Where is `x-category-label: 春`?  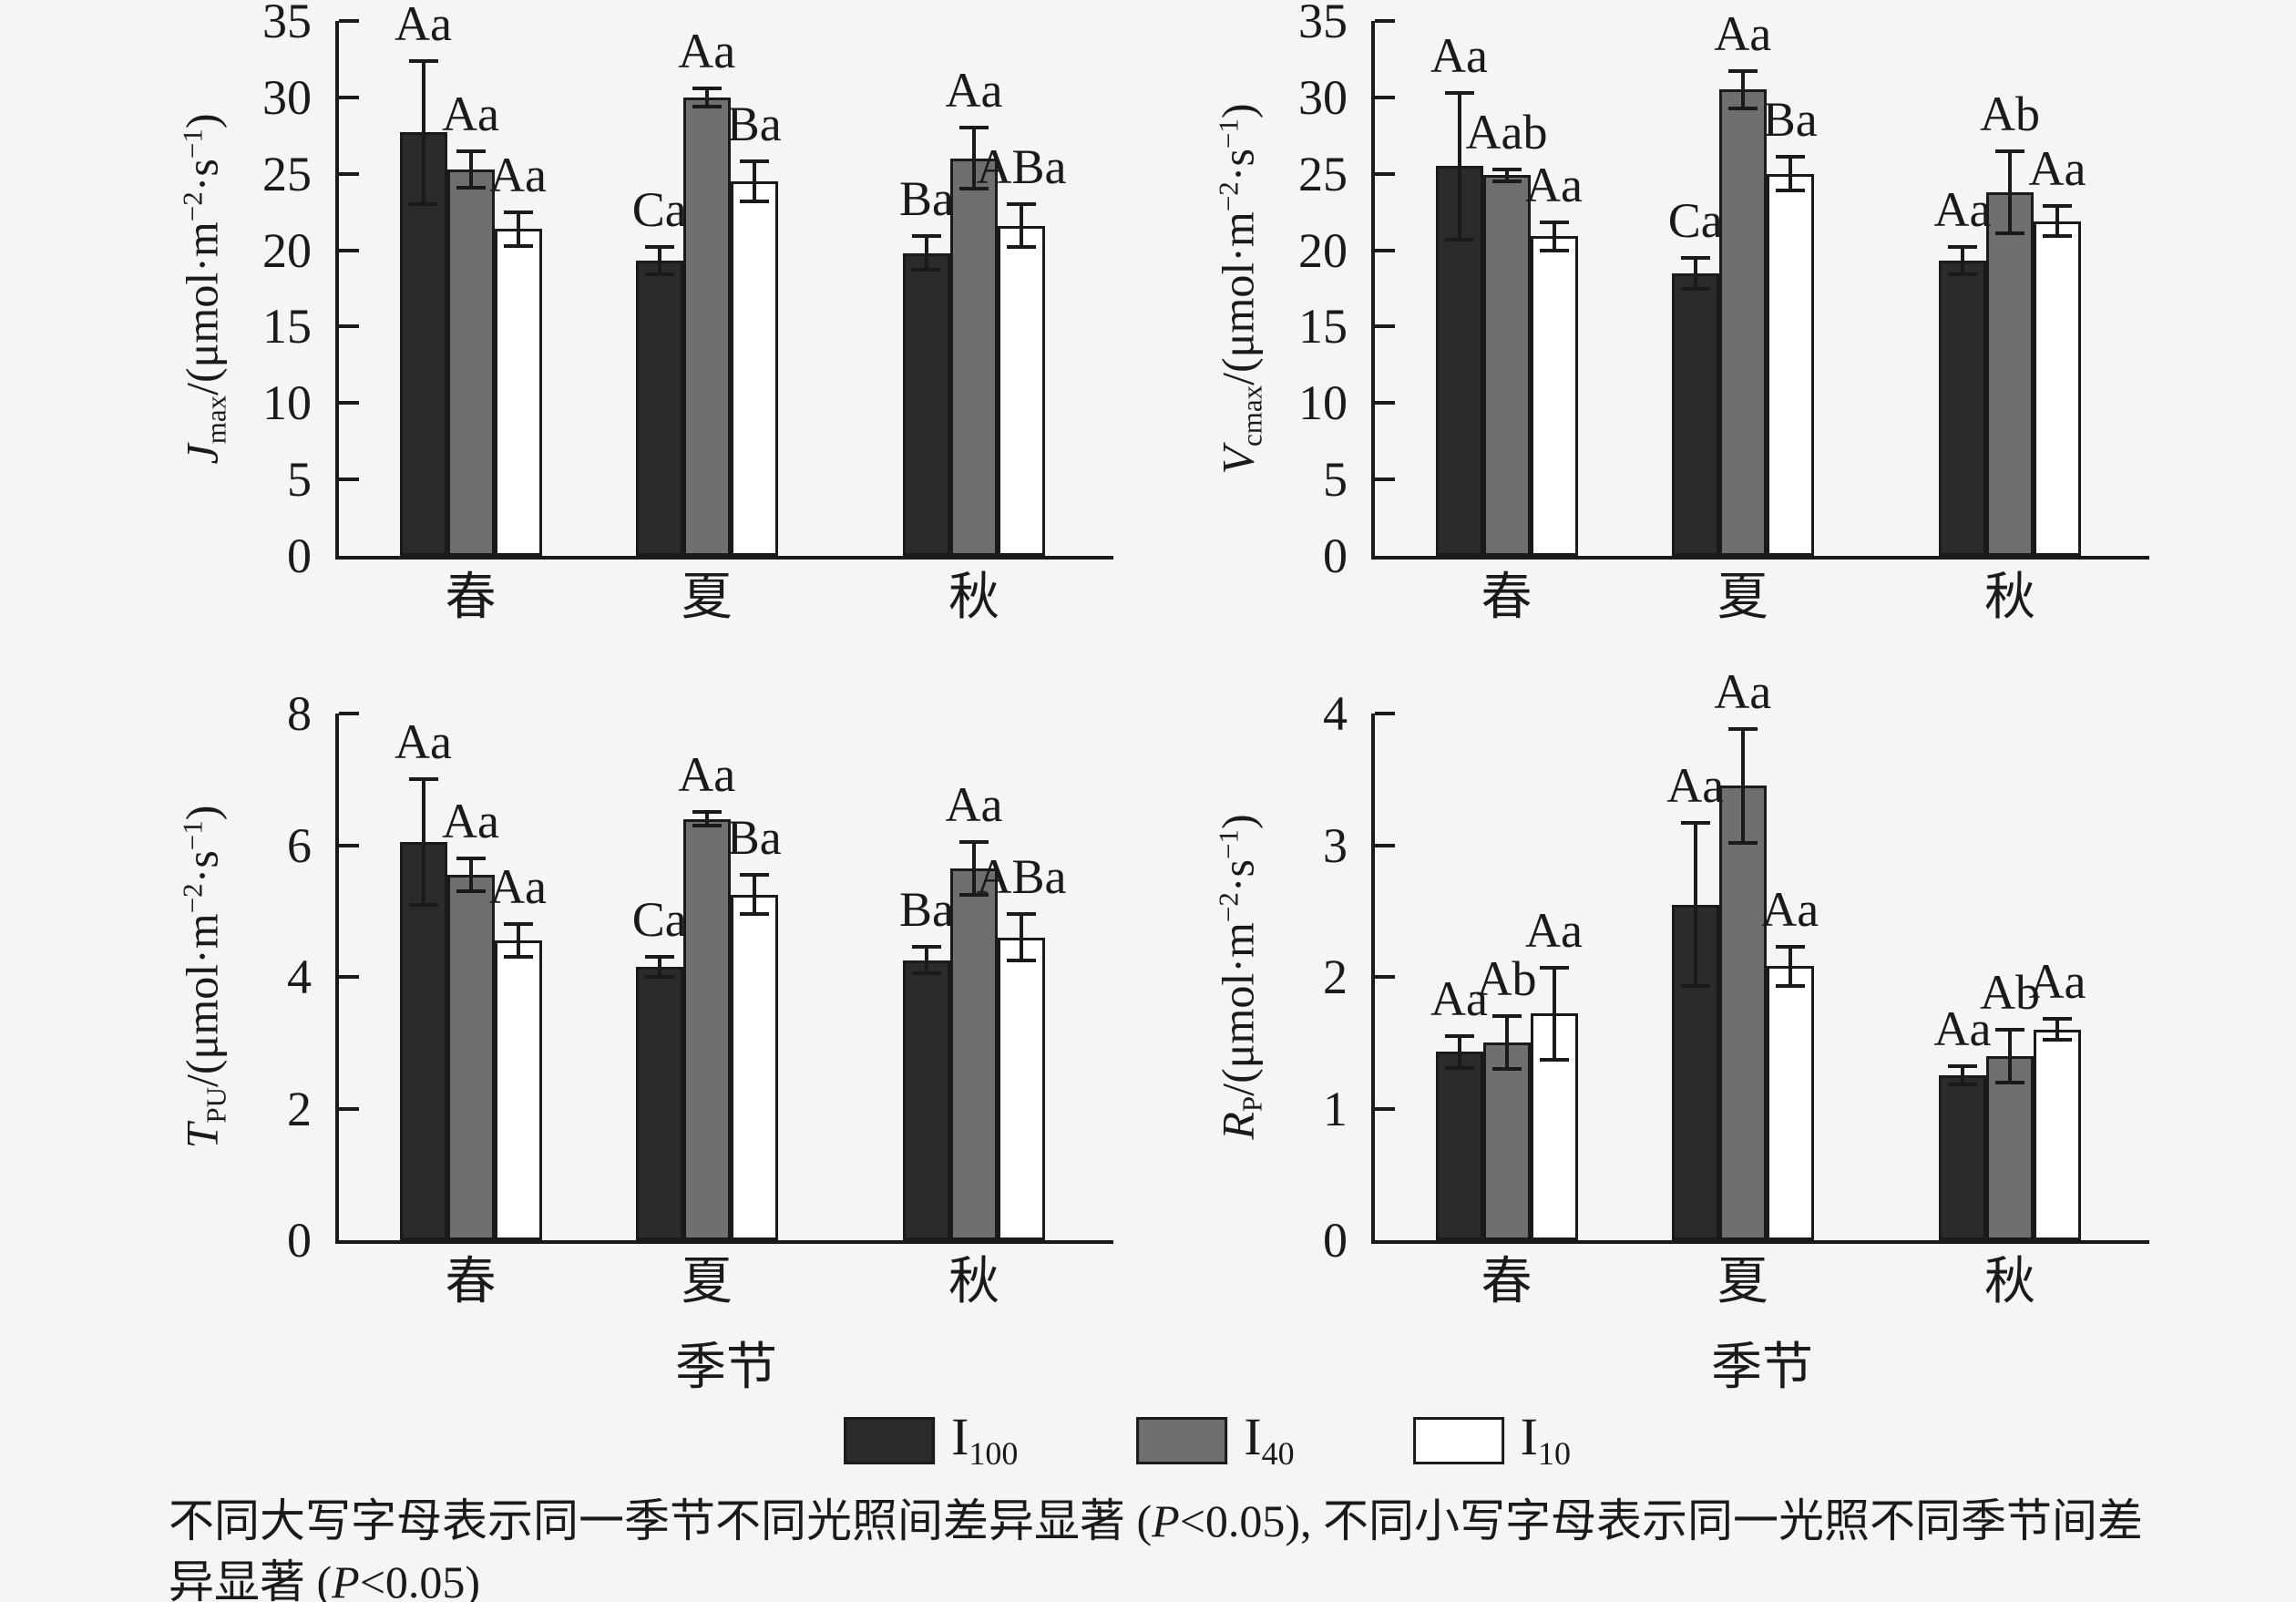 x-category-label: 春 is located at coordinates (471, 1282).